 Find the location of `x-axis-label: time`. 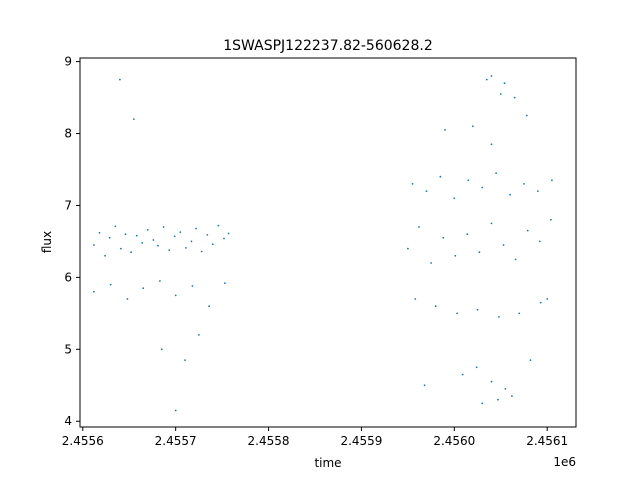

x-axis-label: time is located at coordinates (327, 463).